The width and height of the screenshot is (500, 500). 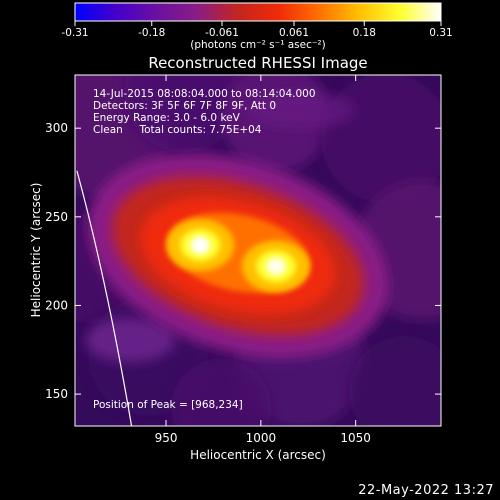 I want to click on colorbar-unit-label: (photons cm⁻² s⁻¹ asec⁻²), so click(x=257, y=45).